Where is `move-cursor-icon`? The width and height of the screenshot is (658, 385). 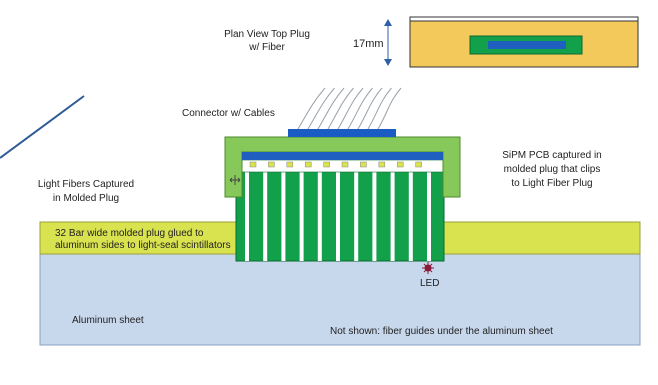
move-cursor-icon is located at coordinates (235, 180).